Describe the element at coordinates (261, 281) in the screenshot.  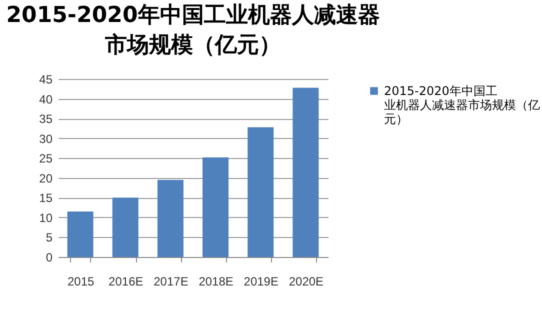
I see `x-tick-label: 2019E` at that location.